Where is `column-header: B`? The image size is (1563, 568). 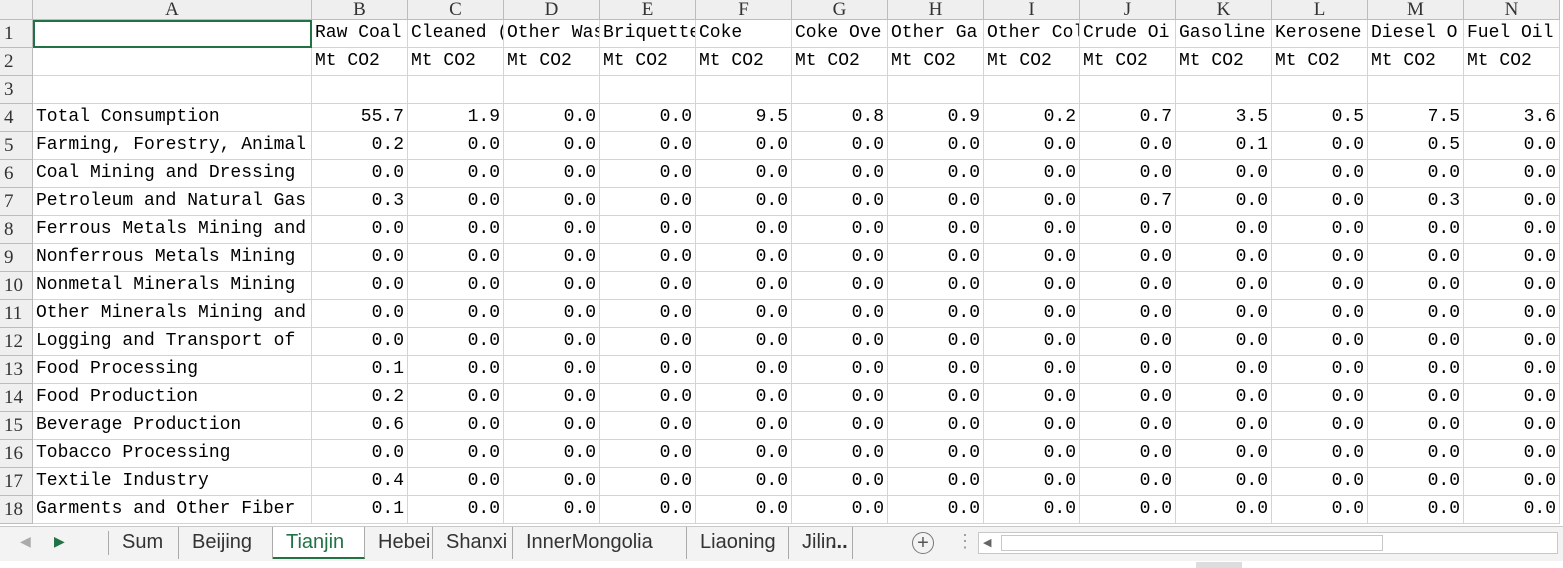 column-header: B is located at coordinates (360, 10).